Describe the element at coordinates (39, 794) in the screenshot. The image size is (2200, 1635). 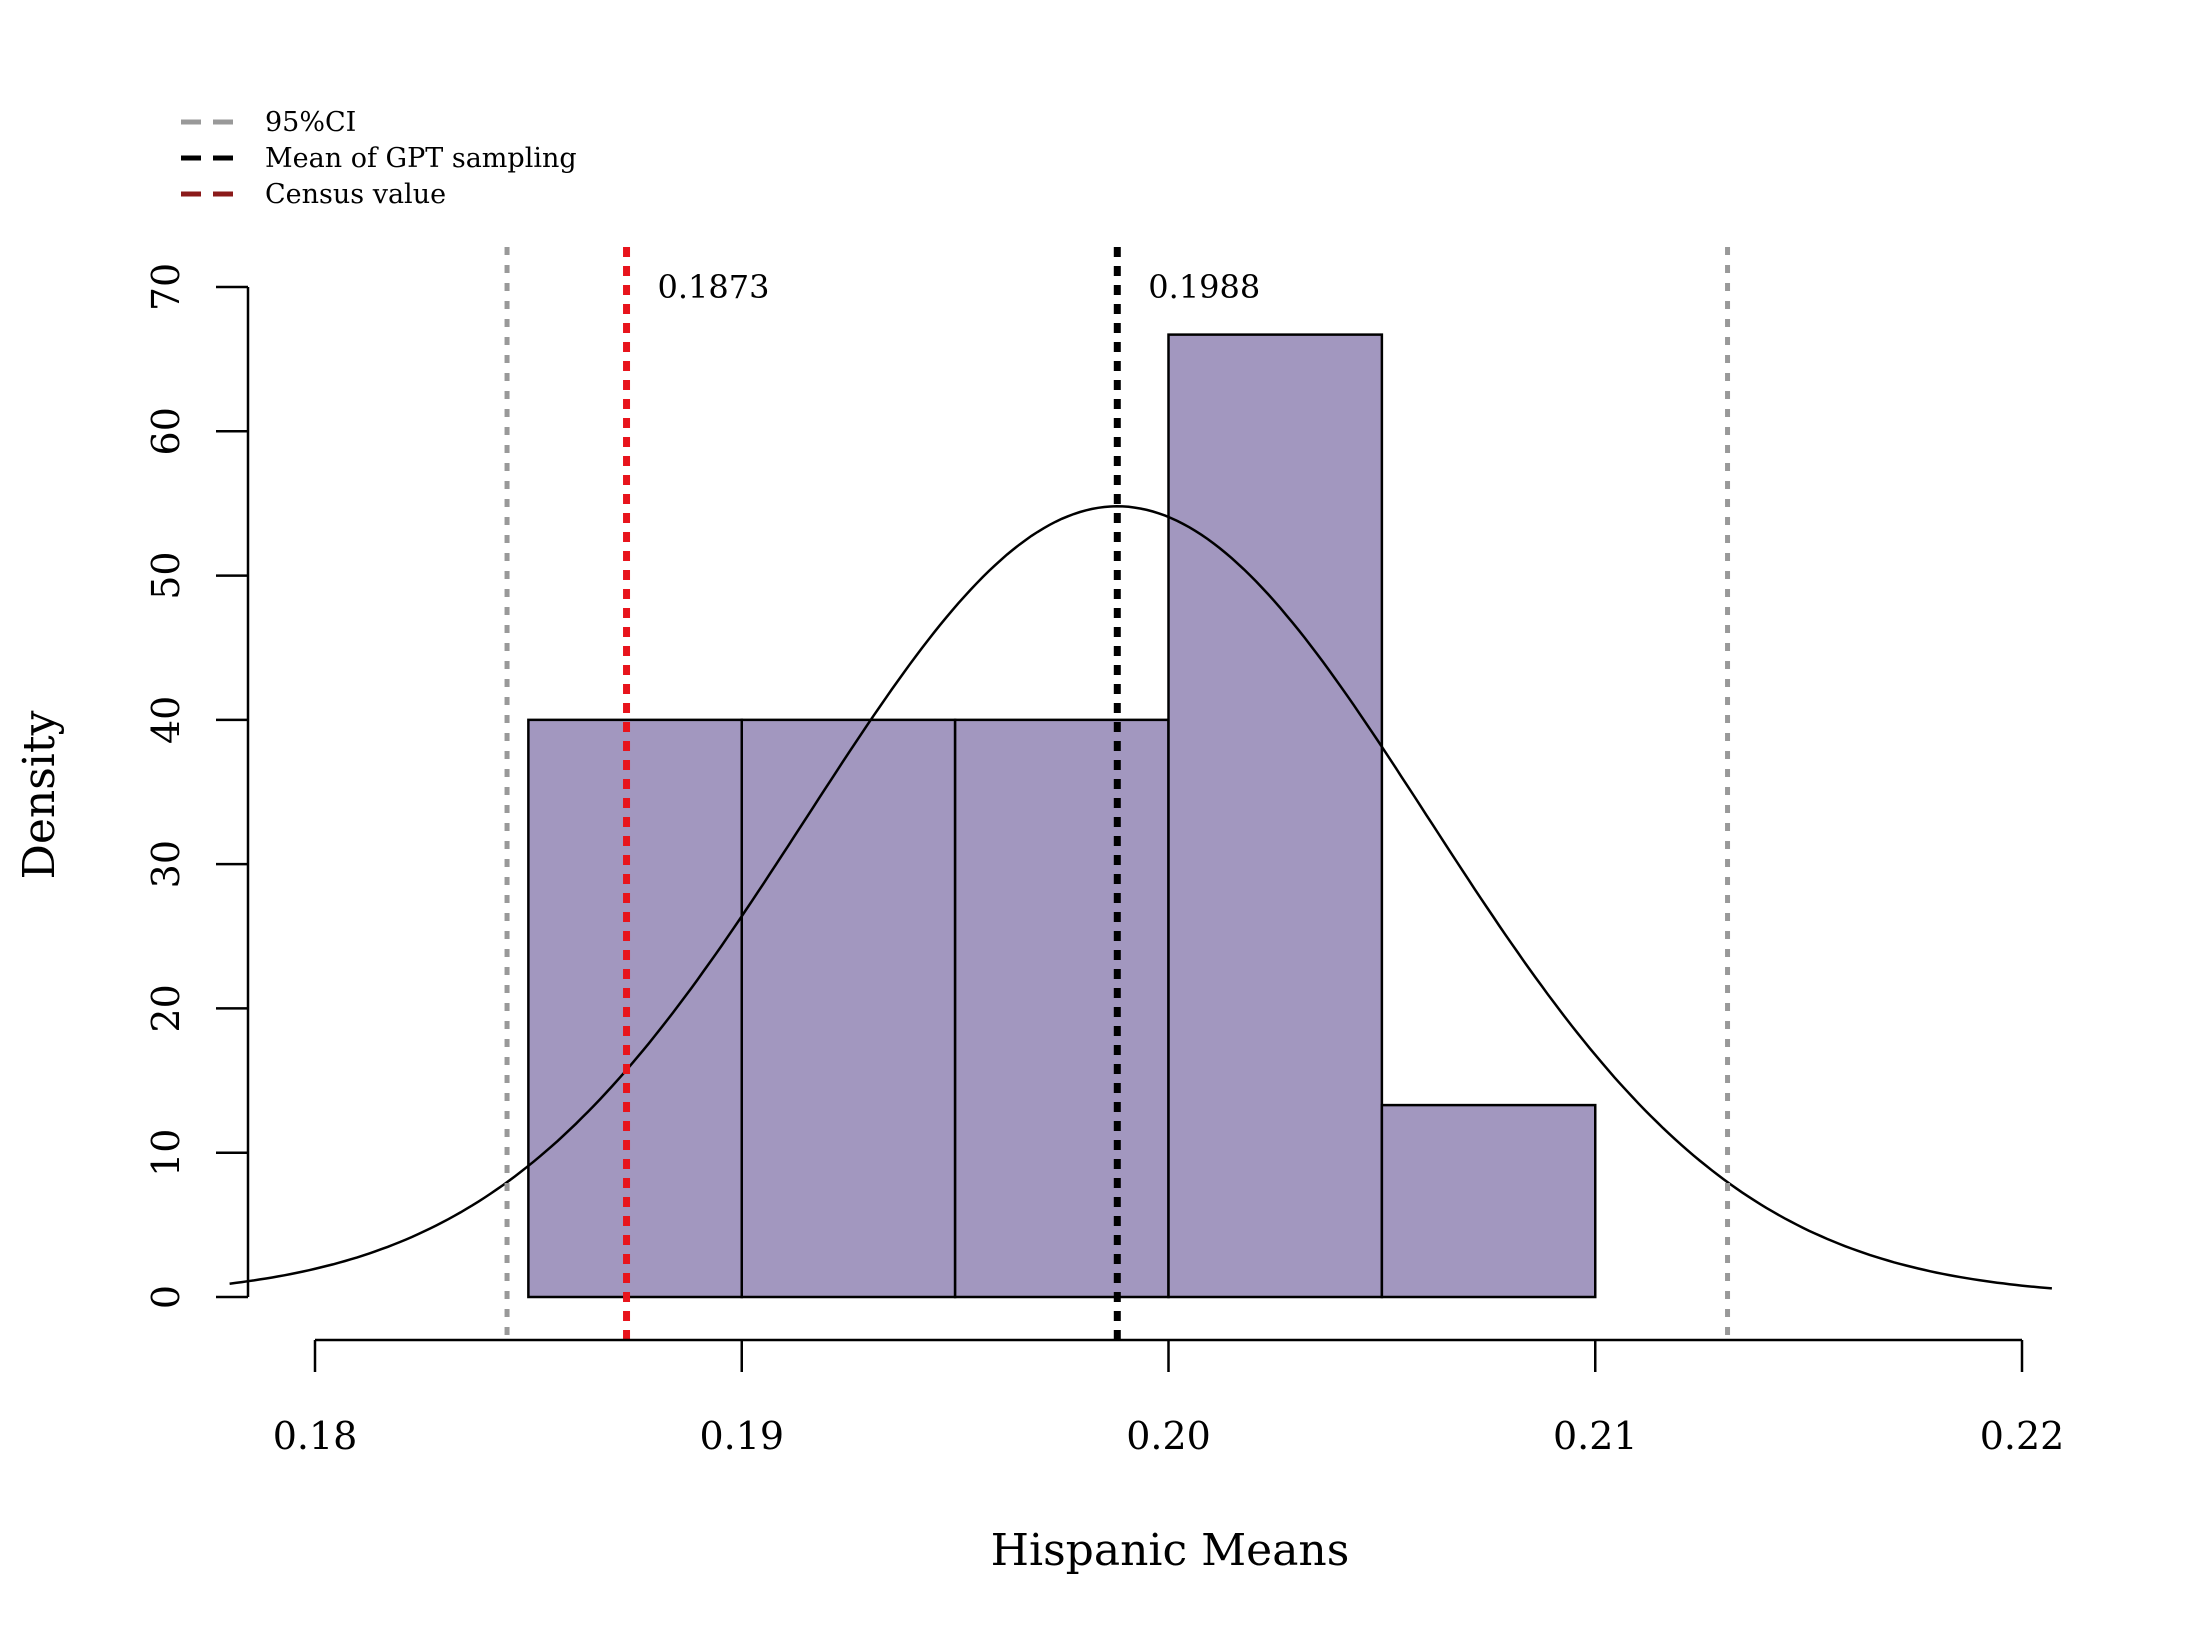
I see `y-axis-title: Density` at that location.